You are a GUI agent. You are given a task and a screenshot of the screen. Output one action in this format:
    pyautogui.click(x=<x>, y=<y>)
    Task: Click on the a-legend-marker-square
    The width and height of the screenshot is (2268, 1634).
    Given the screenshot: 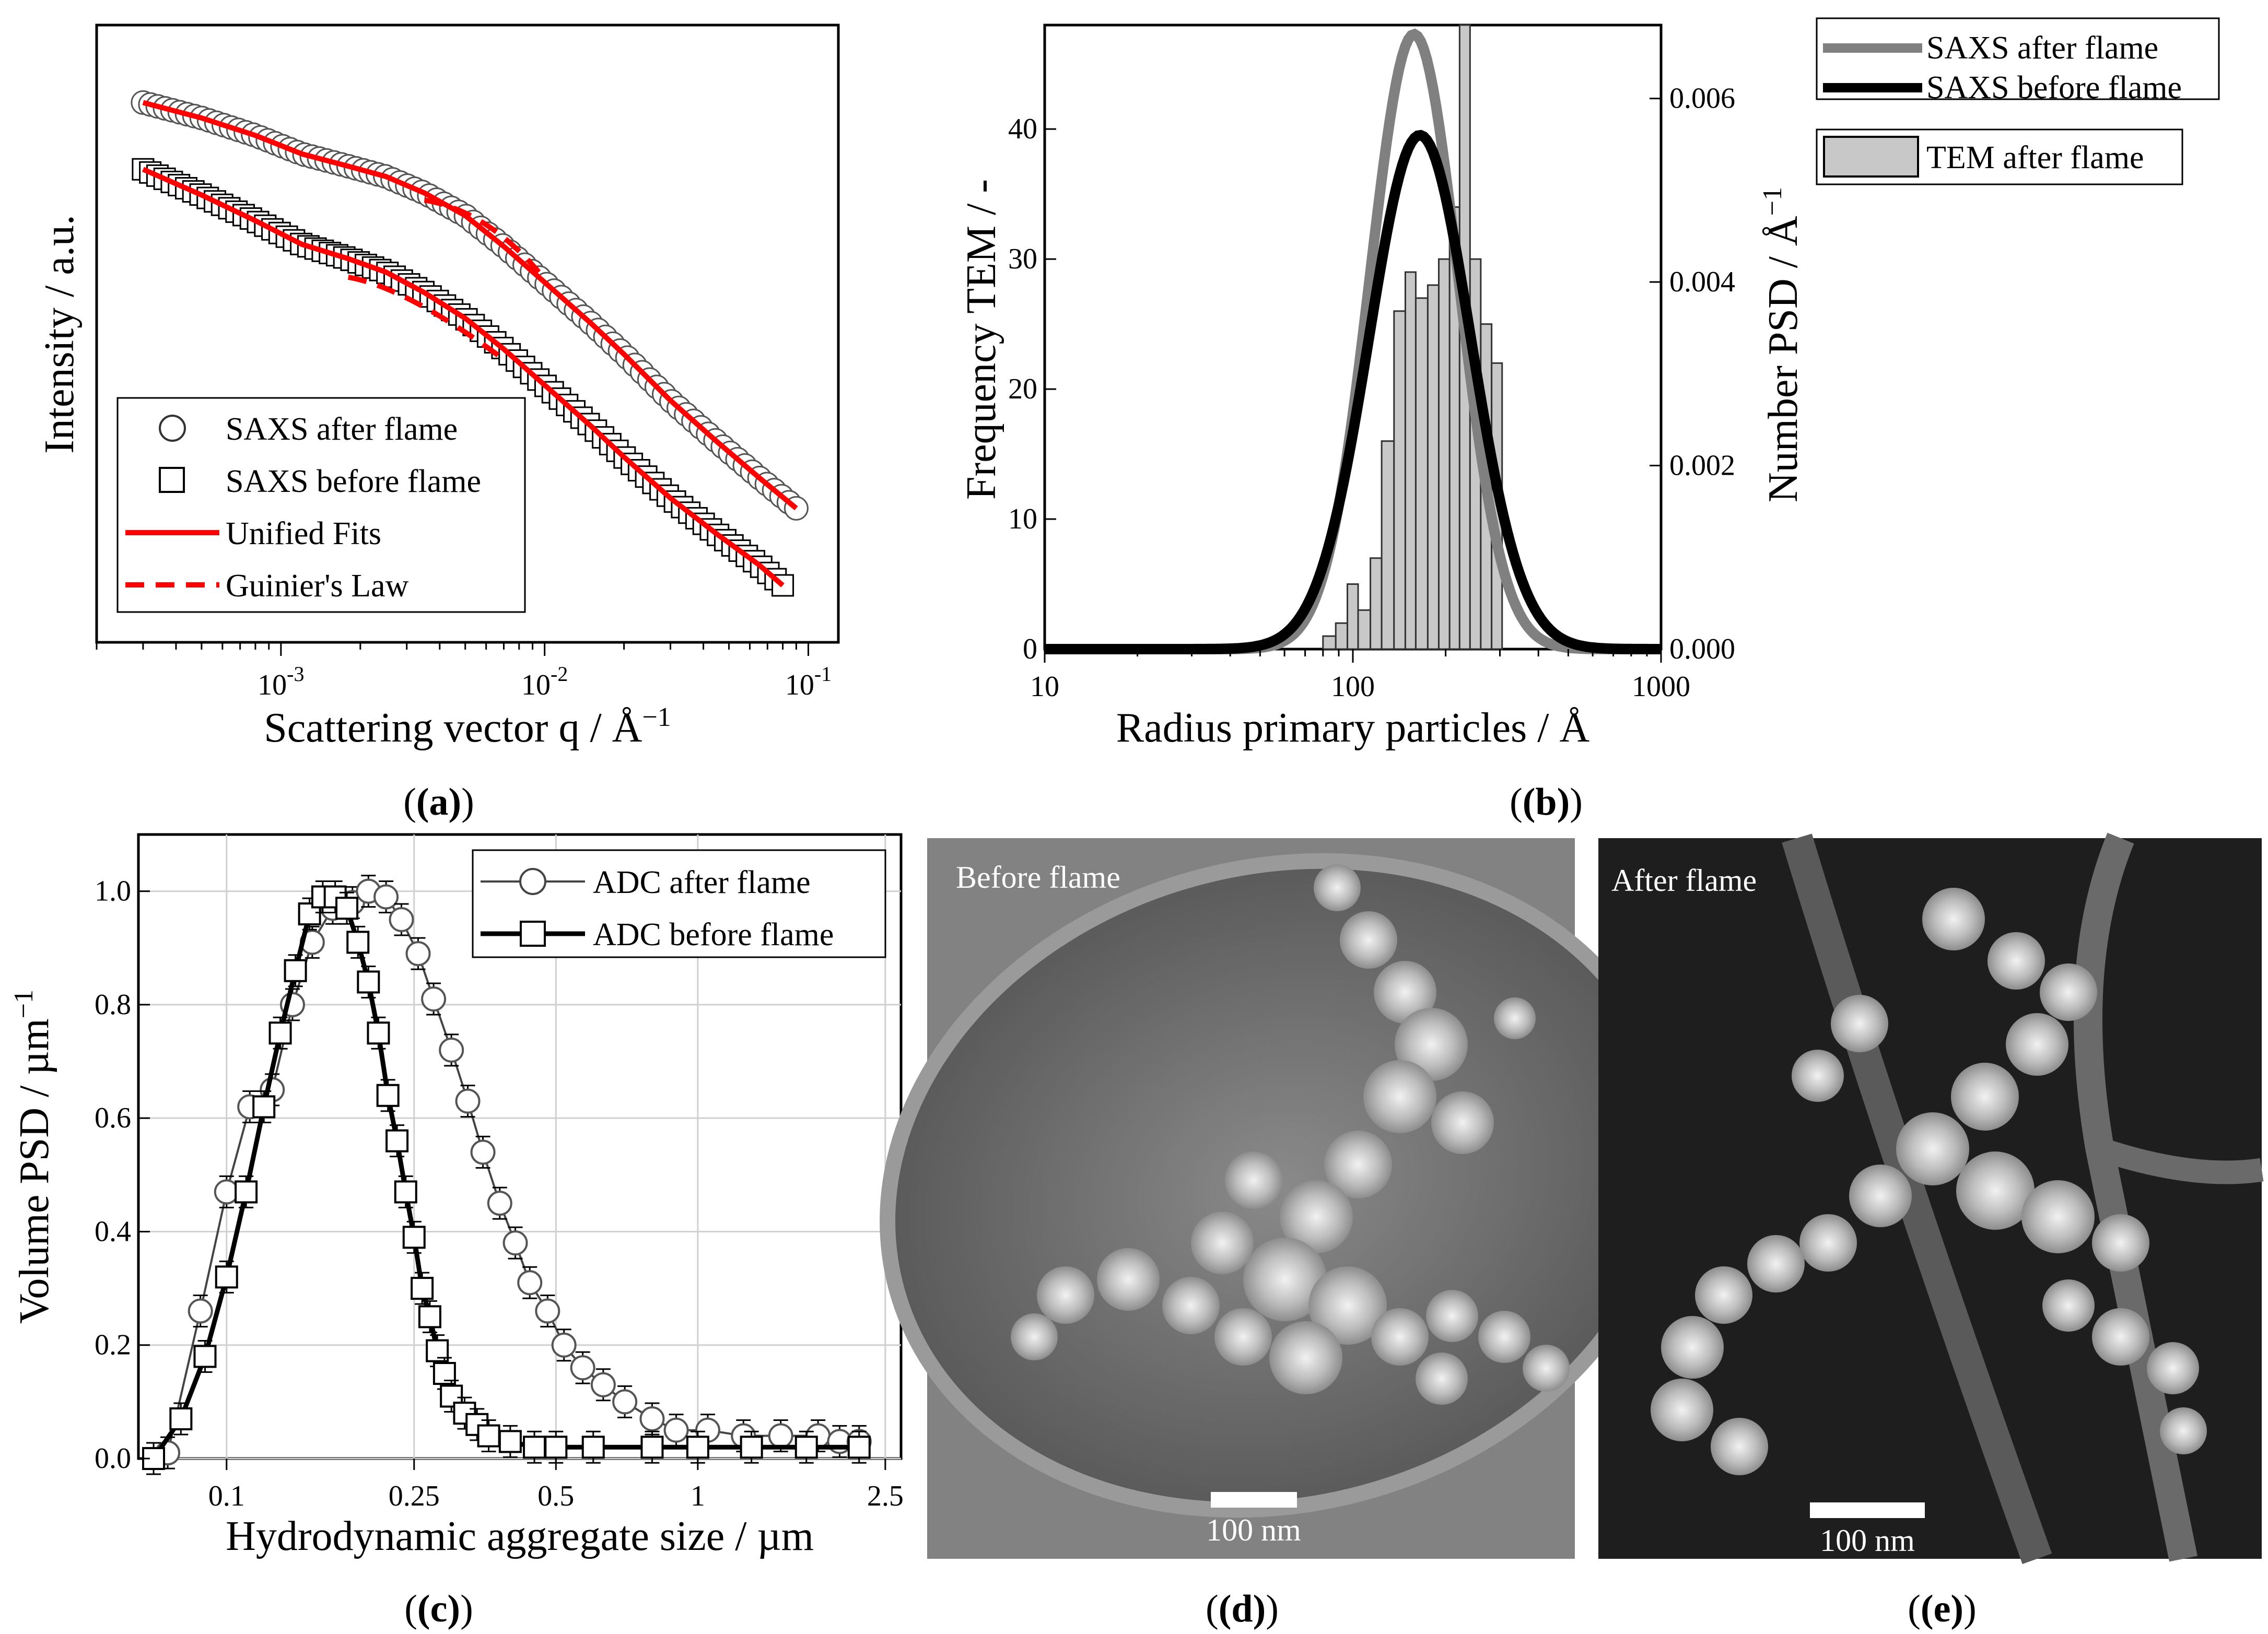 What is the action you would take?
    pyautogui.click(x=172, y=480)
    